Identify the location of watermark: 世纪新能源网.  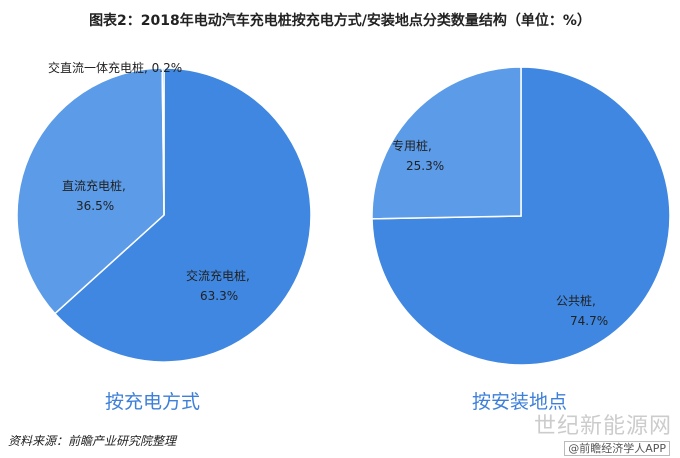
(602, 426).